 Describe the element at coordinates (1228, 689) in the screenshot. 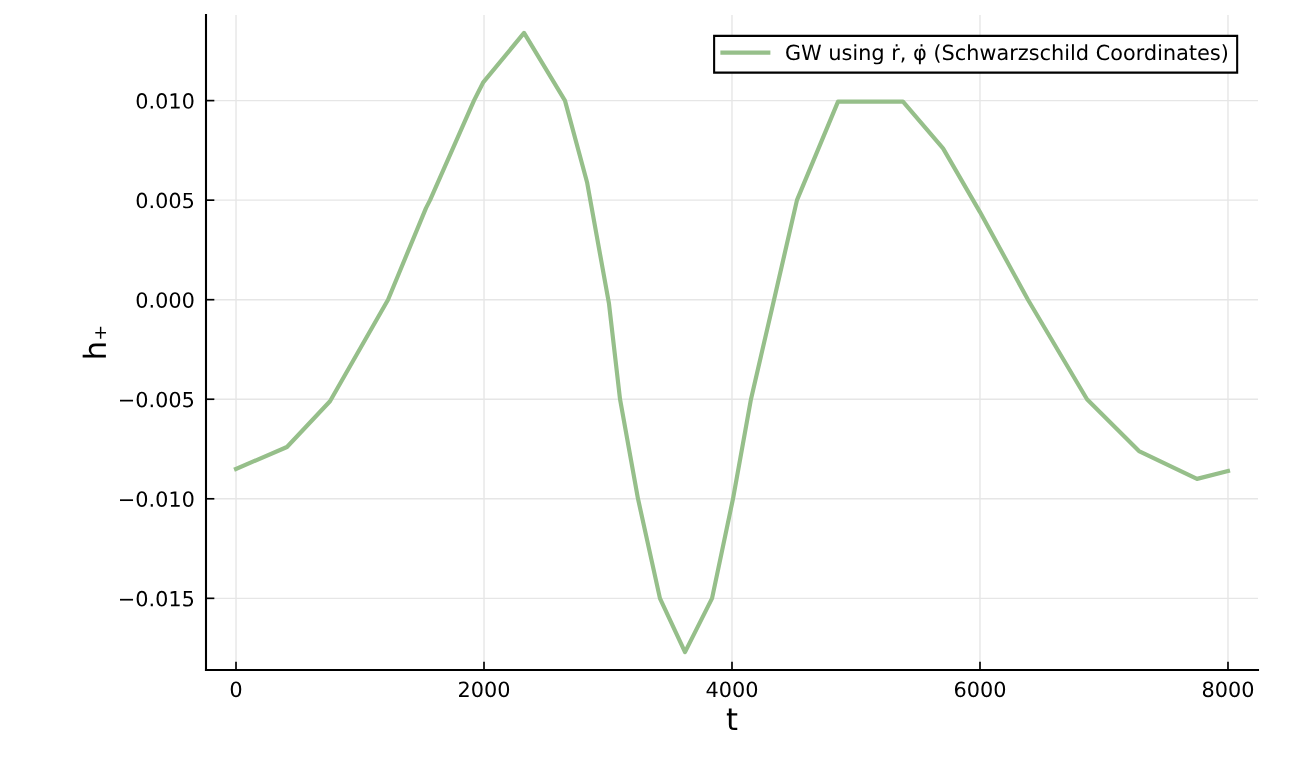

I see `x-tick-label: 8000` at that location.